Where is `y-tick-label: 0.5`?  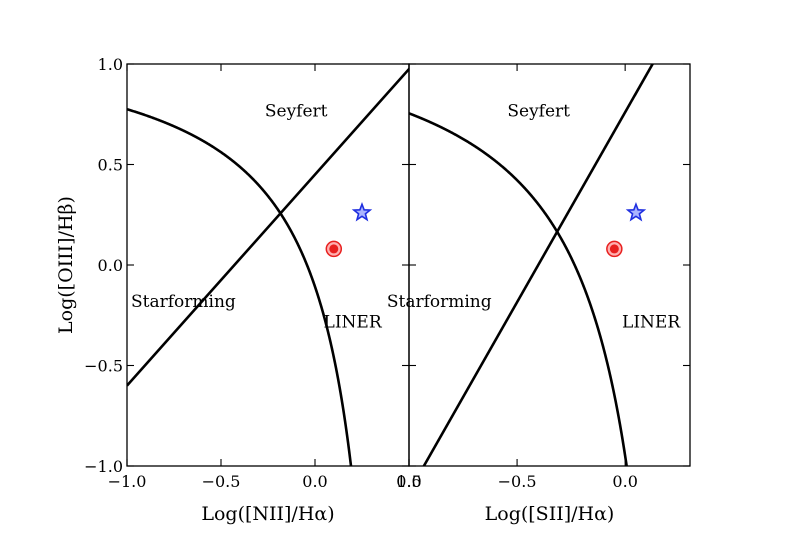 y-tick-label: 0.5 is located at coordinates (110, 165).